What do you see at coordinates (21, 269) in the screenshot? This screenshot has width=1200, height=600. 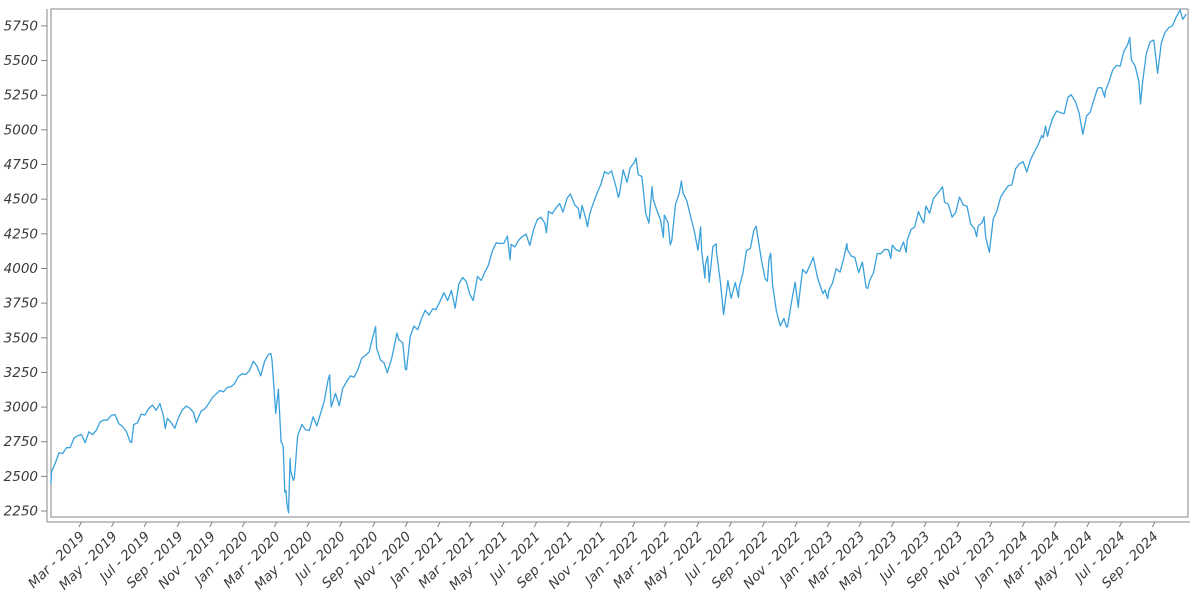 I see `y-tick-label: 4000` at bounding box center [21, 269].